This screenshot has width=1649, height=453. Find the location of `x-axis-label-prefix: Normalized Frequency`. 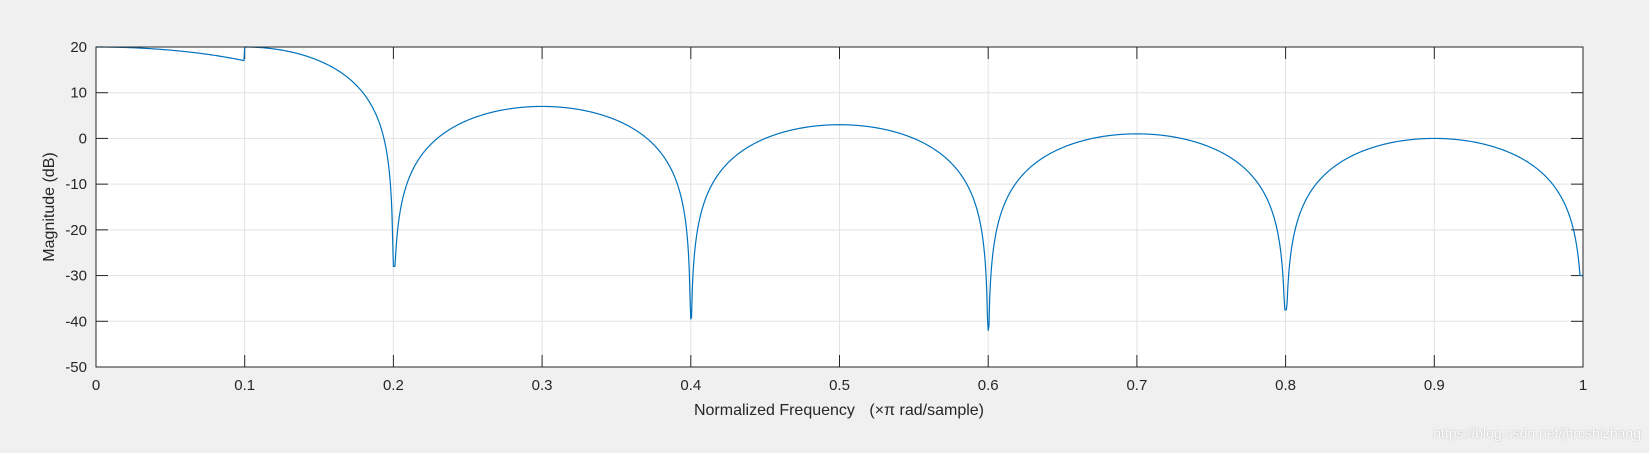

x-axis-label-prefix: Normalized Frequency is located at coordinates (774, 410).